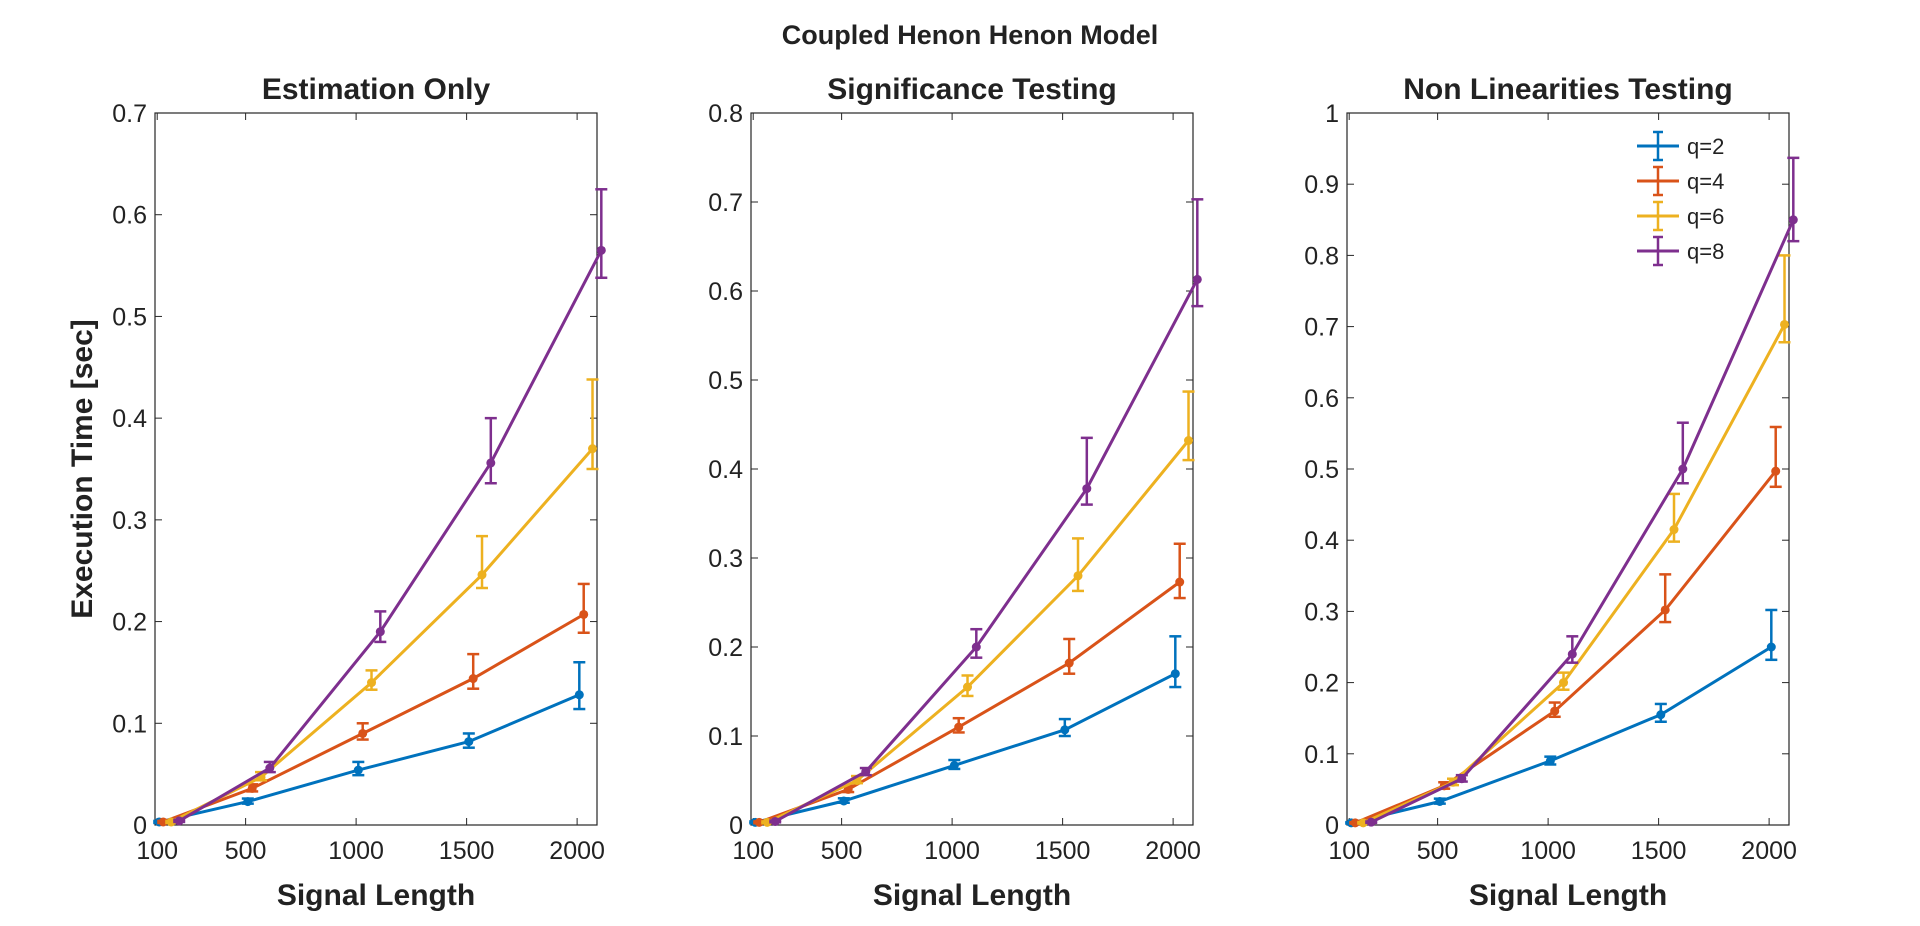  I want to click on legend-label: q=6, so click(1705, 216).